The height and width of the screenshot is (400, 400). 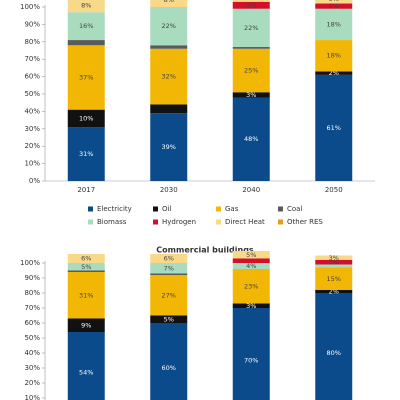 What do you see at coordinates (245, 222) in the screenshot?
I see `legend-label: Direct Heat` at bounding box center [245, 222].